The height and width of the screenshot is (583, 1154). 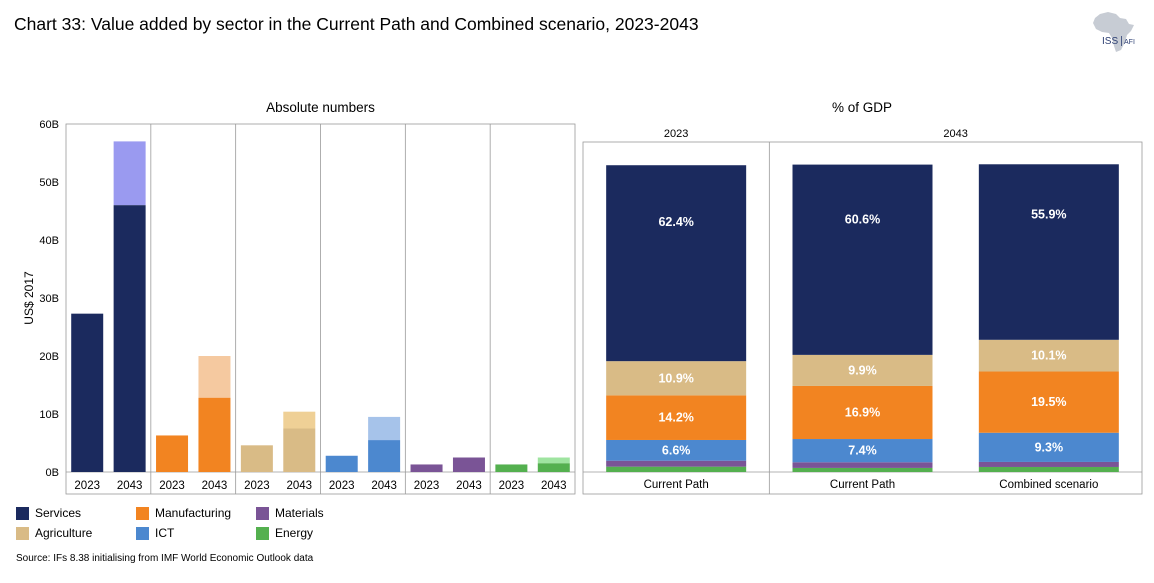 What do you see at coordinates (214, 434) in the screenshot?
I see `bar-manufacturing-2043` at bounding box center [214, 434].